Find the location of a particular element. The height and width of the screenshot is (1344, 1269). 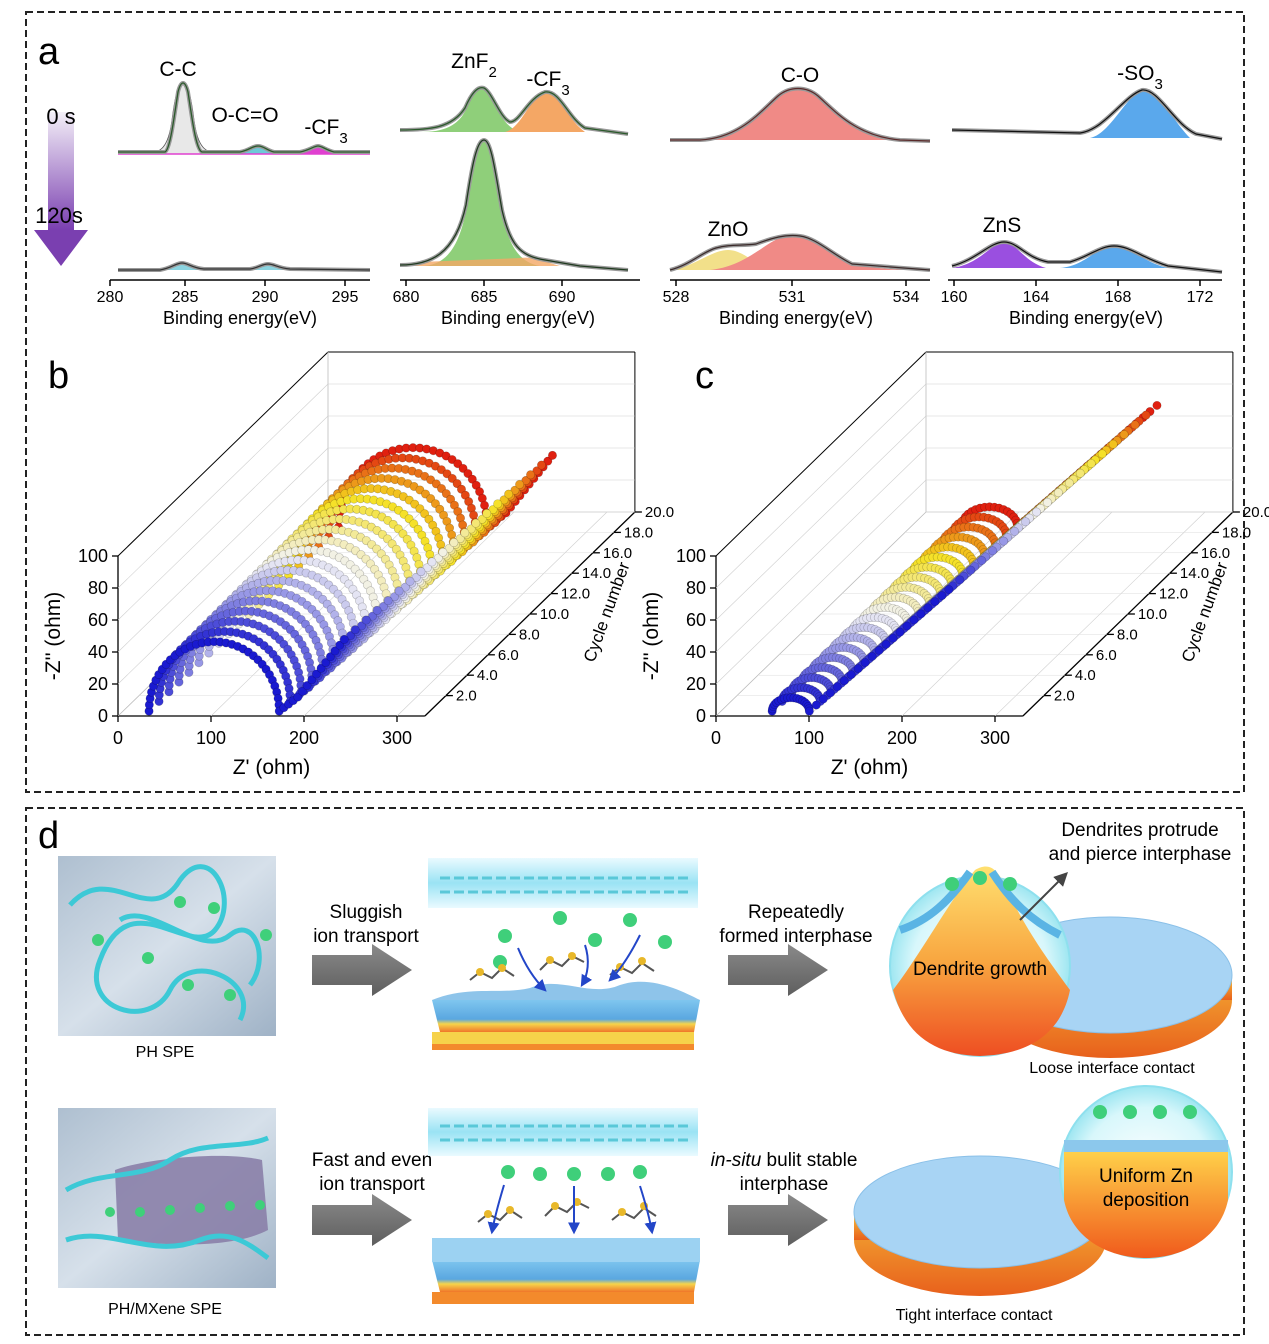

x-axis-label: Z' (ohm) is located at coordinates (870, 767).